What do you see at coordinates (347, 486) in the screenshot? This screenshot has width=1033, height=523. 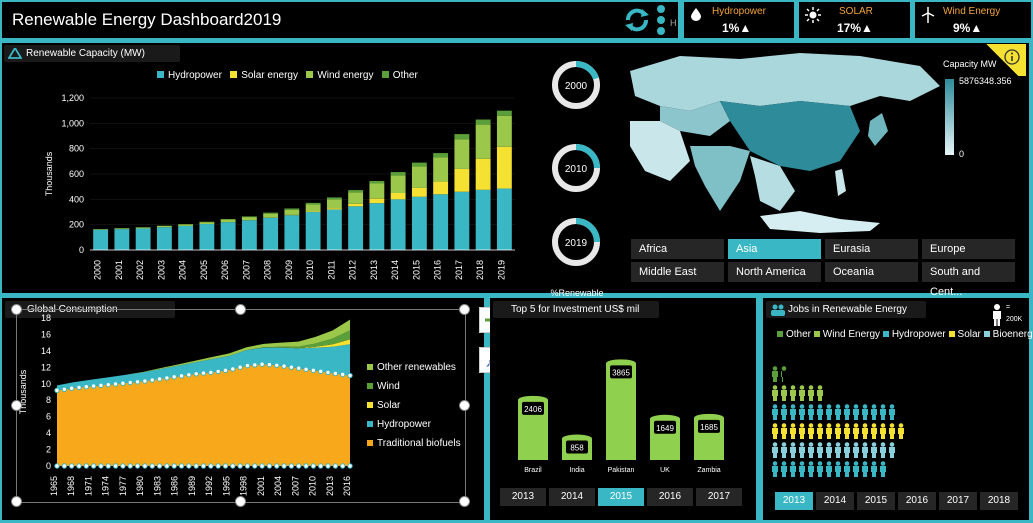 I see `x-tick-label: 2016` at bounding box center [347, 486].